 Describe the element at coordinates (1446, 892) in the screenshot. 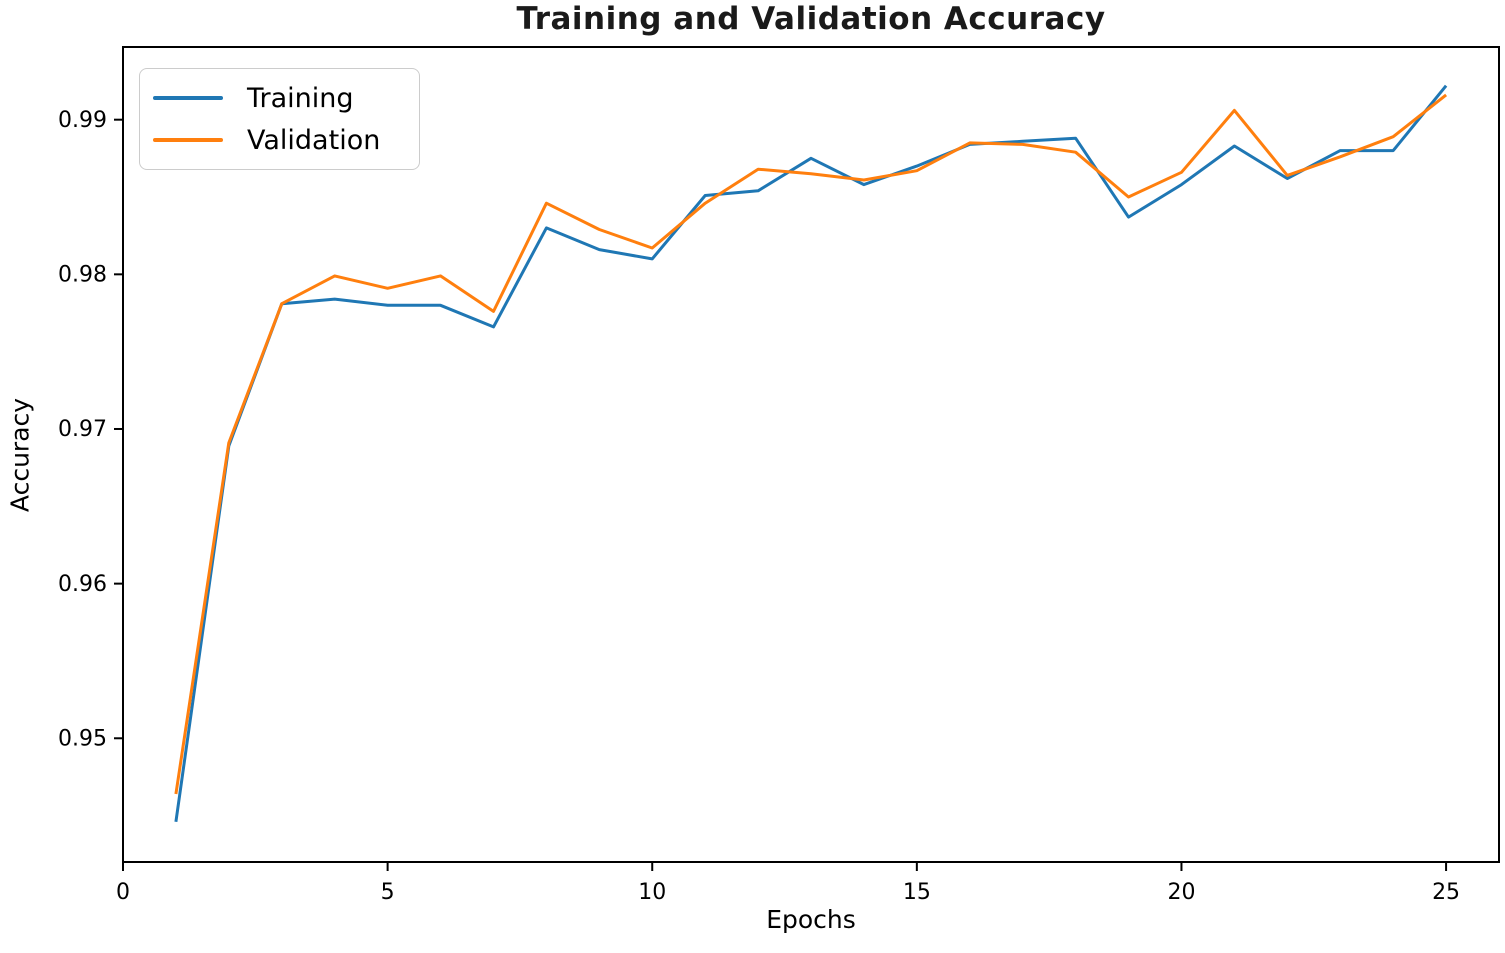

I see `x-tick-label: 25` at that location.